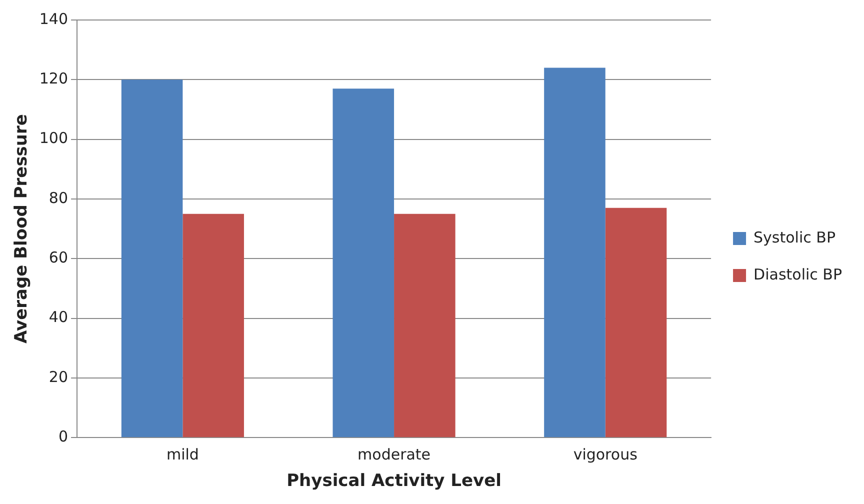 The height and width of the screenshot is (504, 864). Describe the element at coordinates (58, 257) in the screenshot. I see `y-tick-label: 60` at that location.